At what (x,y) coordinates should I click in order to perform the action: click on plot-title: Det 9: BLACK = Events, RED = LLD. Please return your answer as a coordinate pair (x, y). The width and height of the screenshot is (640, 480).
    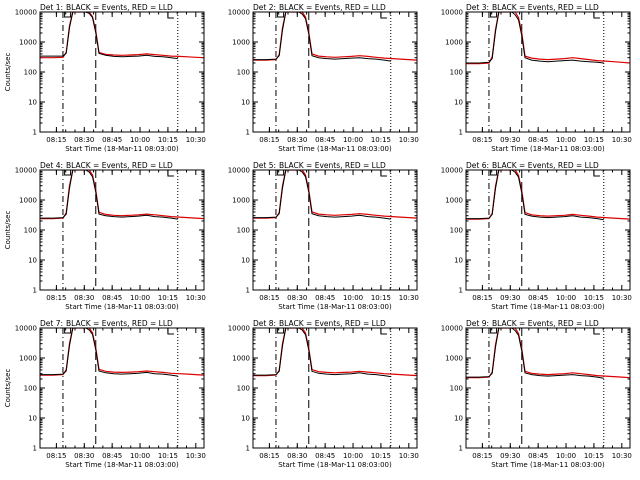
    Looking at the image, I should click on (532, 323).